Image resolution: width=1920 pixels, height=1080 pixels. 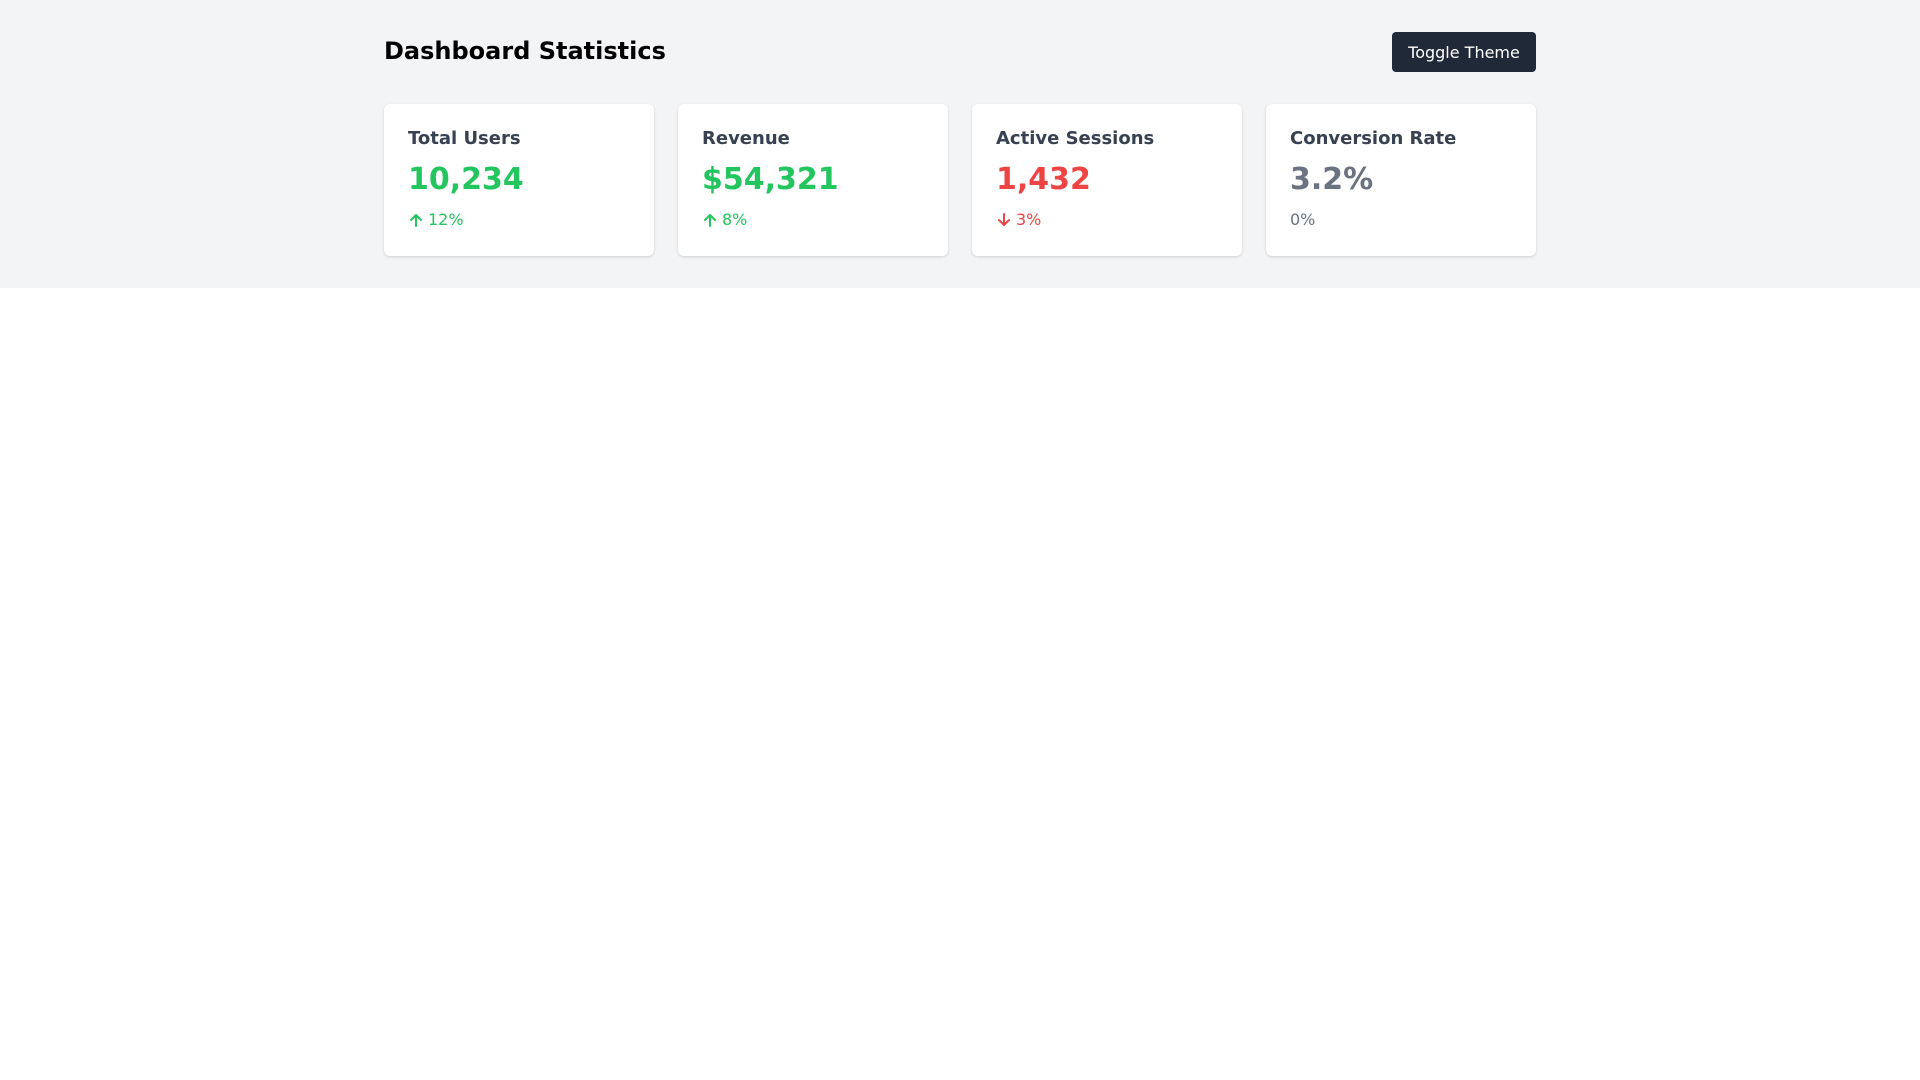 What do you see at coordinates (1075, 138) in the screenshot?
I see `card-title: Active Sessions` at bounding box center [1075, 138].